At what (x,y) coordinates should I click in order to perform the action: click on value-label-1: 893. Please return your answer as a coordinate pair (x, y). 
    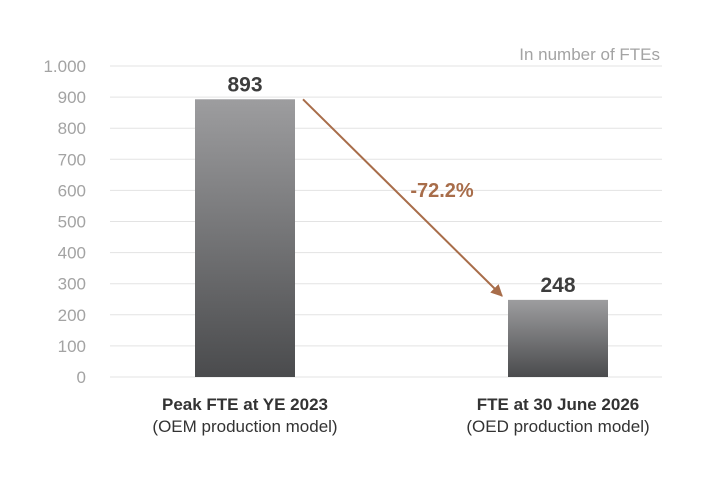
    Looking at the image, I should click on (244, 84).